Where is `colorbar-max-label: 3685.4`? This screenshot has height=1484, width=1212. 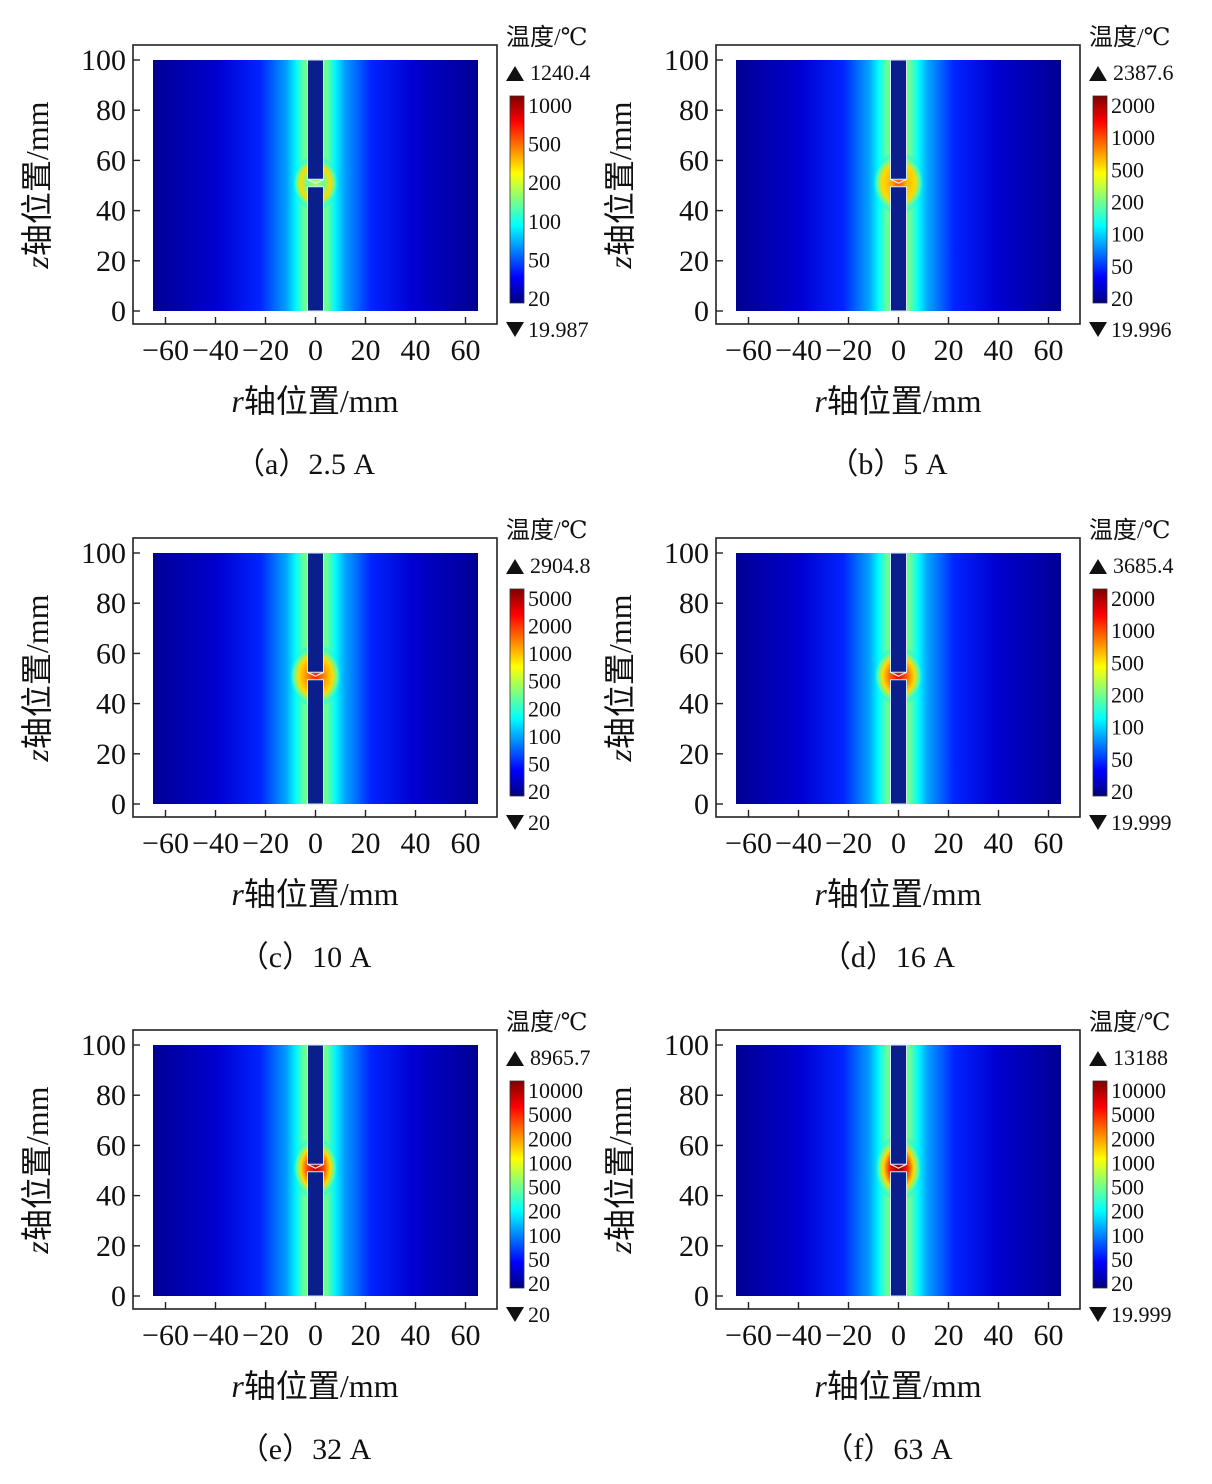
colorbar-max-label: 3685.4 is located at coordinates (1143, 565).